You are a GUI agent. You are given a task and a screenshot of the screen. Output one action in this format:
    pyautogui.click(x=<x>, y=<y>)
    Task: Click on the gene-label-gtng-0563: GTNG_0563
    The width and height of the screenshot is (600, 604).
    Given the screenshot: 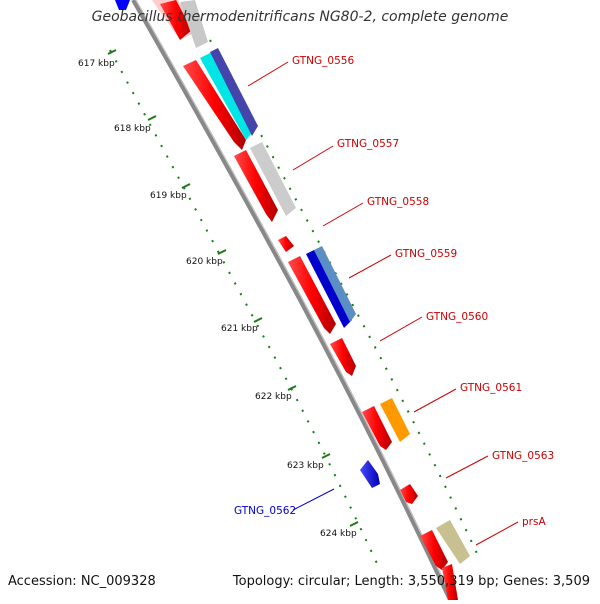 What is the action you would take?
    pyautogui.click(x=523, y=456)
    